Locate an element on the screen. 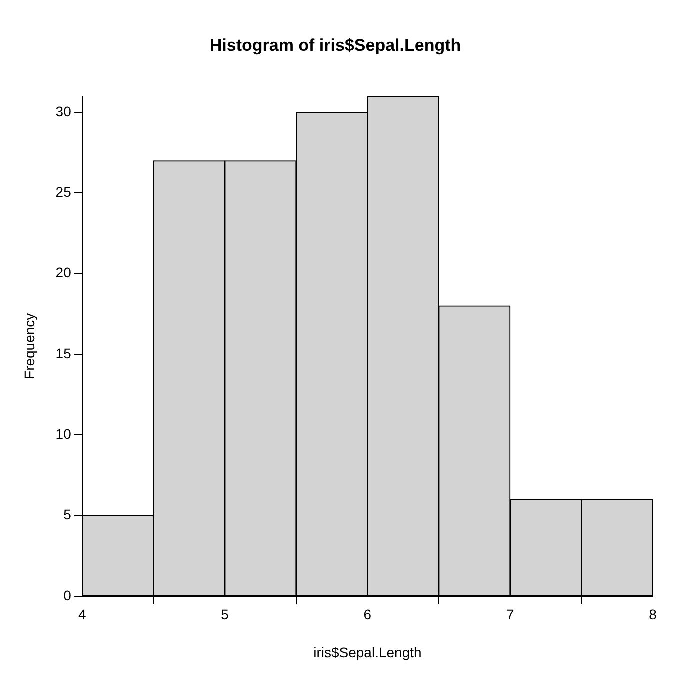 The image size is (677, 684). y-tick-label: 25 is located at coordinates (64, 192).